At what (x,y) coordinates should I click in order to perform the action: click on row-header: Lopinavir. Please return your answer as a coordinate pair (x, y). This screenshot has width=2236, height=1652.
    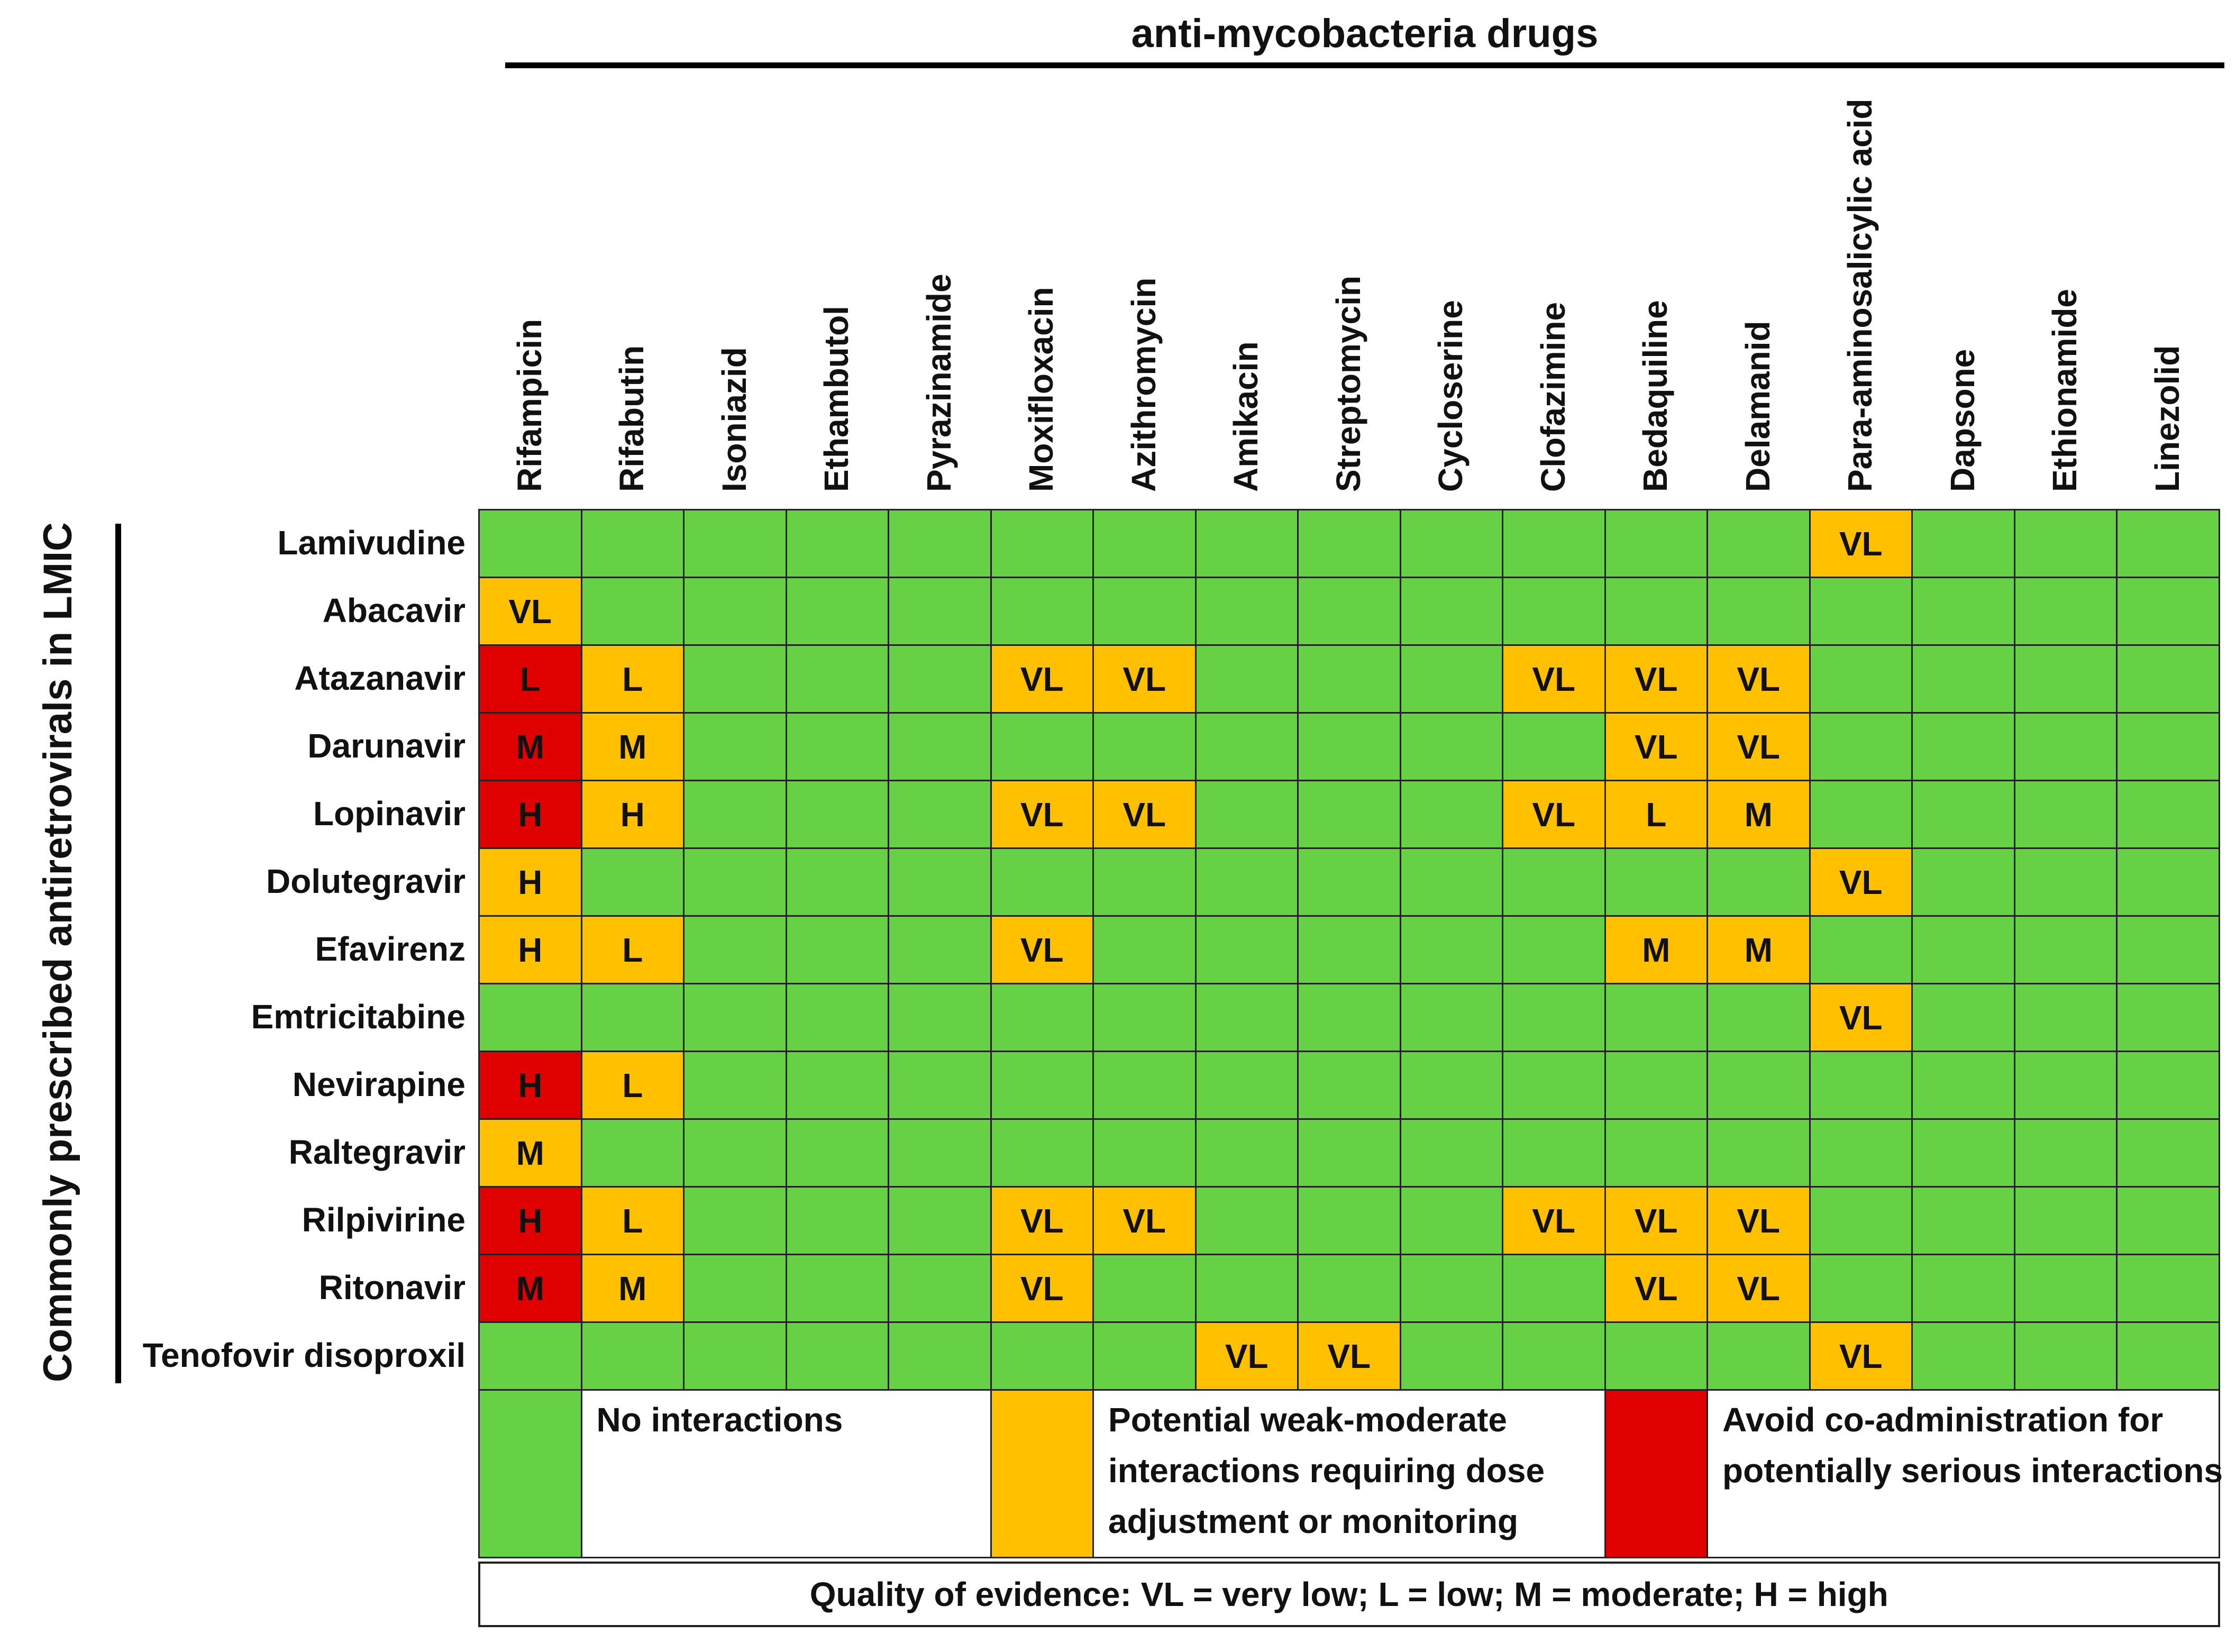
    Looking at the image, I should click on (389, 814).